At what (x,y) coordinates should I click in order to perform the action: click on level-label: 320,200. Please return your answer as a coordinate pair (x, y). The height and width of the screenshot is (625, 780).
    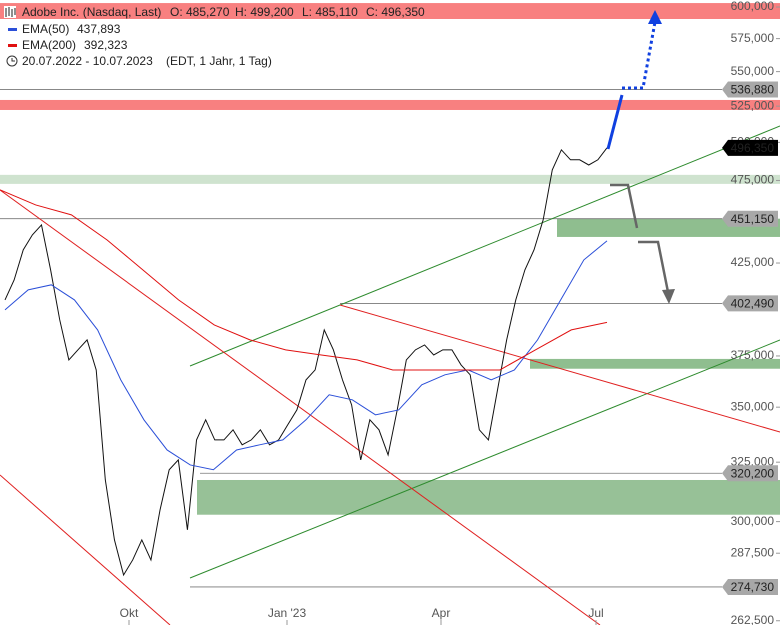
    Looking at the image, I should click on (753, 473).